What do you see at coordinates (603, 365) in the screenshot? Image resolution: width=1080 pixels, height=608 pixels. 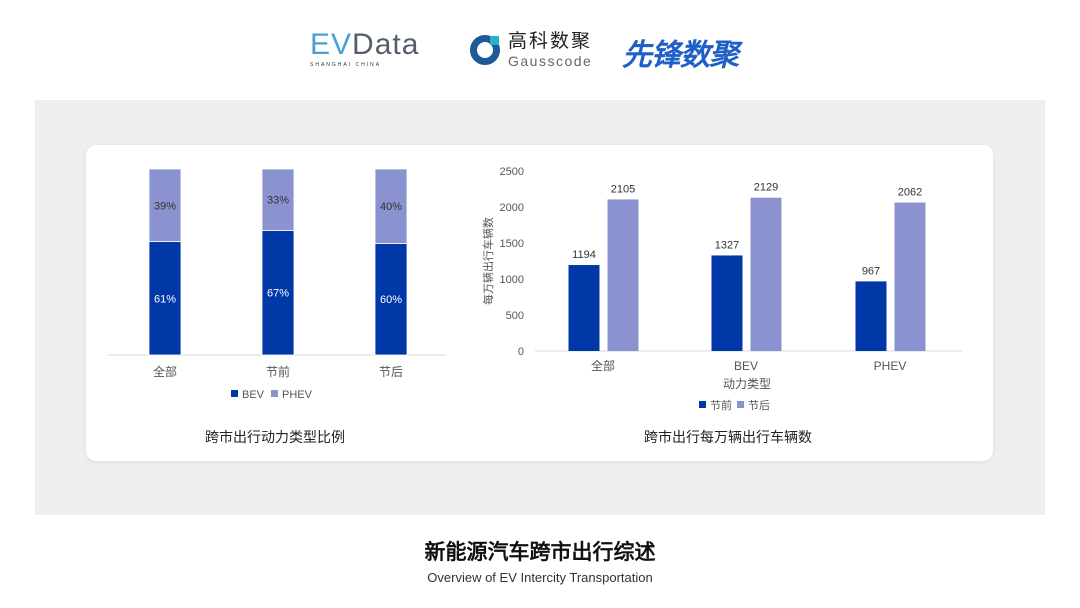 I see `c2-xtick: 全部` at bounding box center [603, 365].